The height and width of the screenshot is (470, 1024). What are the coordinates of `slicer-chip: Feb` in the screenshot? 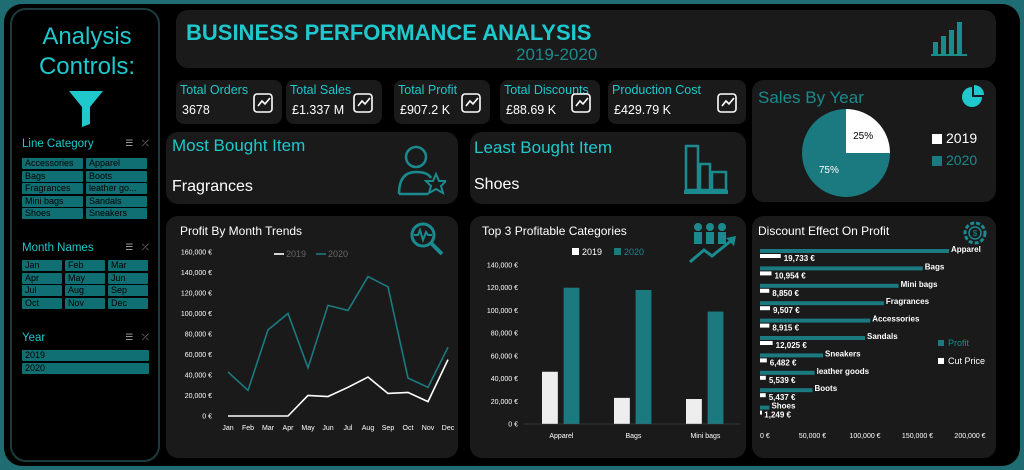 It's located at (85, 265).